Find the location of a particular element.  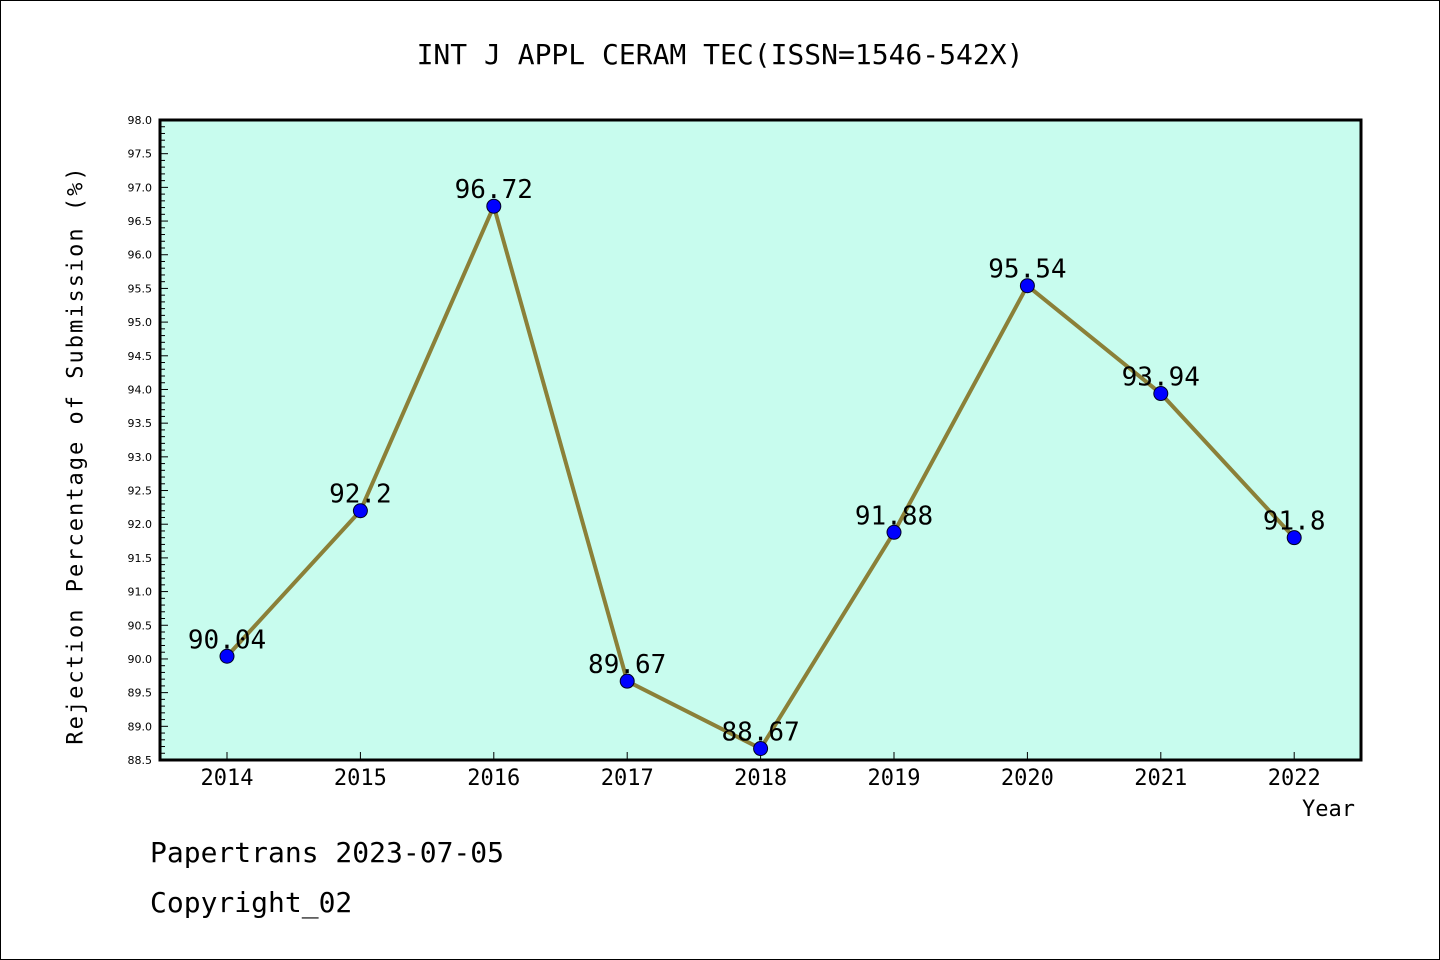

data-label: 91.8 is located at coordinates (1294, 522).